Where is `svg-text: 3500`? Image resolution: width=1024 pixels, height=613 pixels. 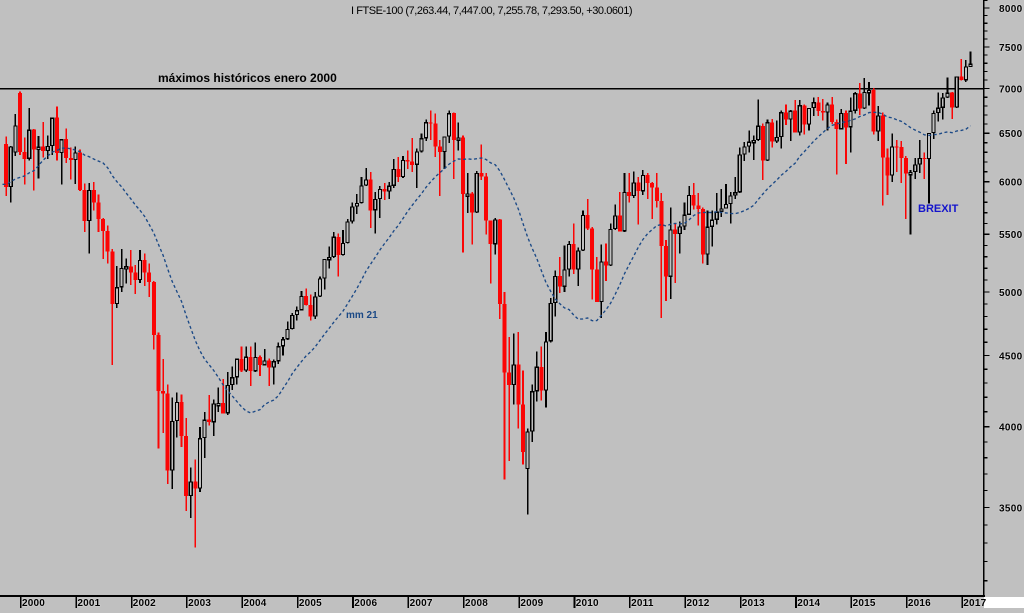 svg-text: 3500 is located at coordinates (1011, 508).